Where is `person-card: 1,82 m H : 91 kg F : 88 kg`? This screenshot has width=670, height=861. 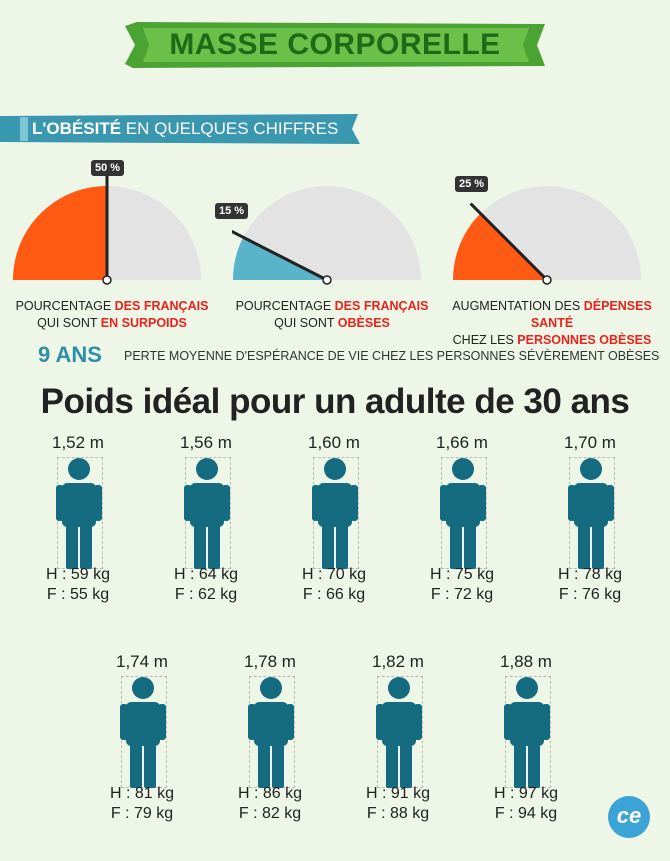
person-card: 1,82 m H : 91 kg F : 88 kg is located at coordinates (398, 752).